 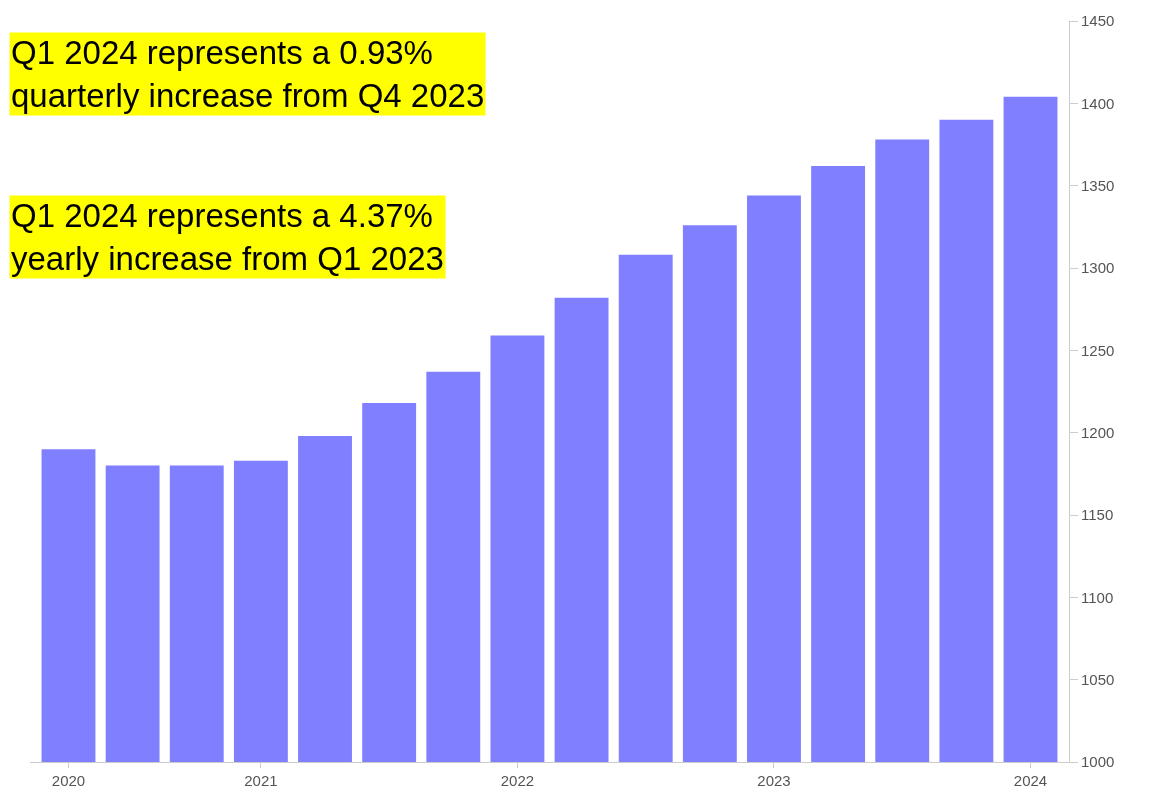 What do you see at coordinates (774, 780) in the screenshot?
I see `x-tick-label: 2023` at bounding box center [774, 780].